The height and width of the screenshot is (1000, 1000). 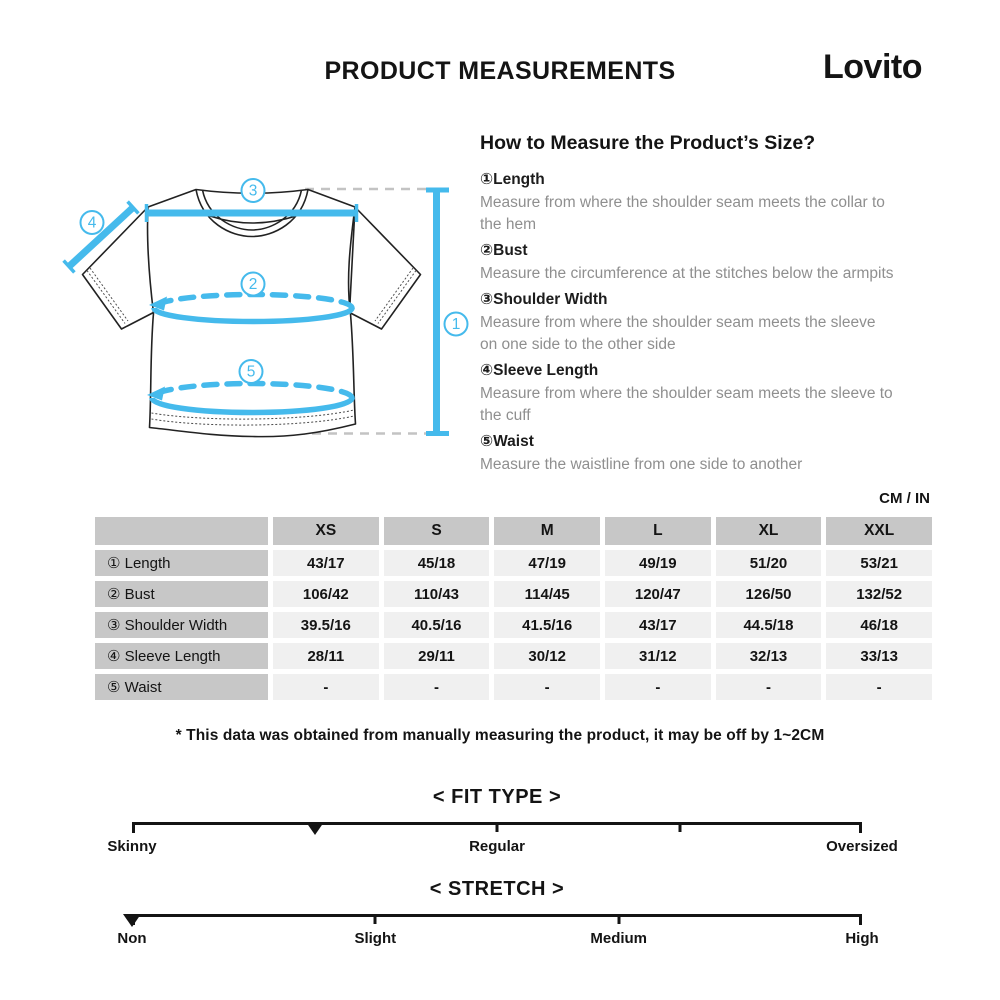 What do you see at coordinates (539, 370) in the screenshot?
I see `measure-item-label: ④Sleeve Length` at bounding box center [539, 370].